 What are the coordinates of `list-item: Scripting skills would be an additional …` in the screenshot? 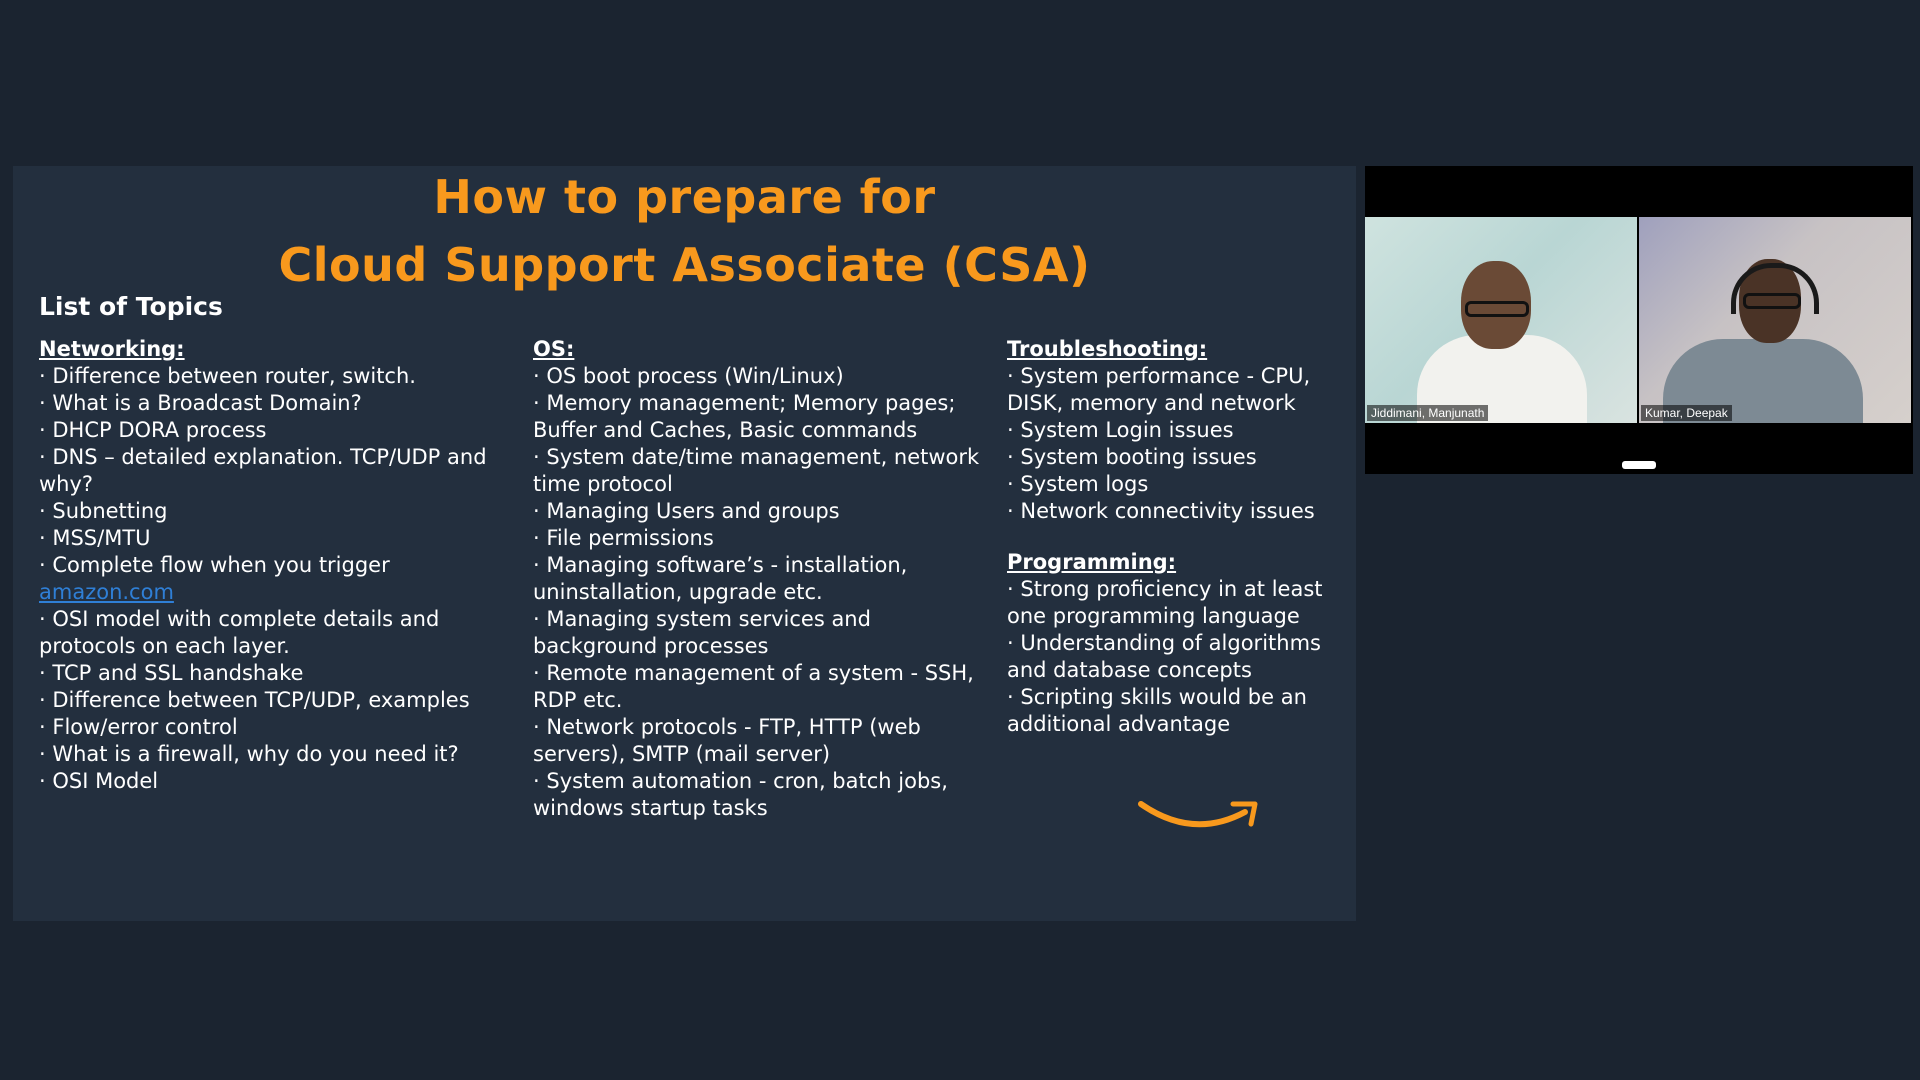 It's located at (1172, 711).